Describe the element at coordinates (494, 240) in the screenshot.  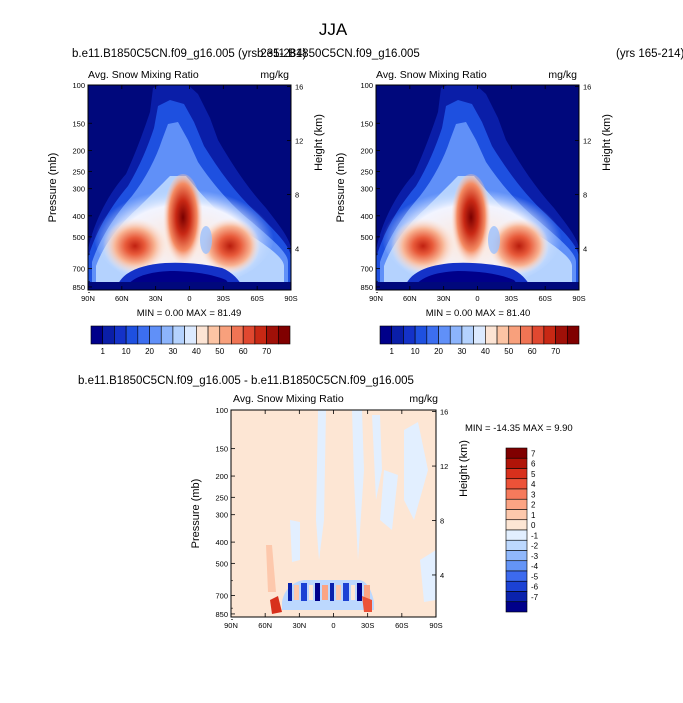
I see `panel-b-center-blue-gap` at that location.